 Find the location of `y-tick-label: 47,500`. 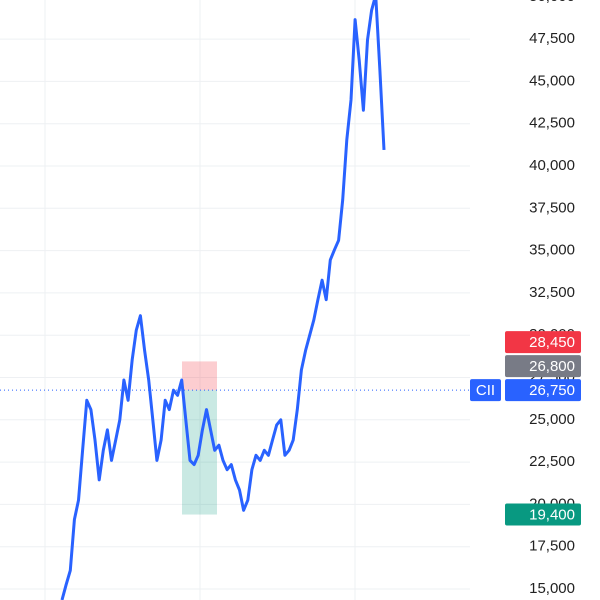

y-tick-label: 47,500 is located at coordinates (552, 38).